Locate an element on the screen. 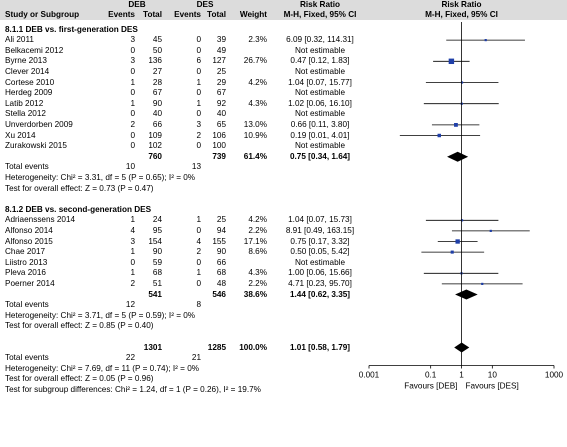 Image resolution: width=567 pixels, height=447 pixels. study-rr: 1.01 [0.58, 1.79] is located at coordinates (320, 347).